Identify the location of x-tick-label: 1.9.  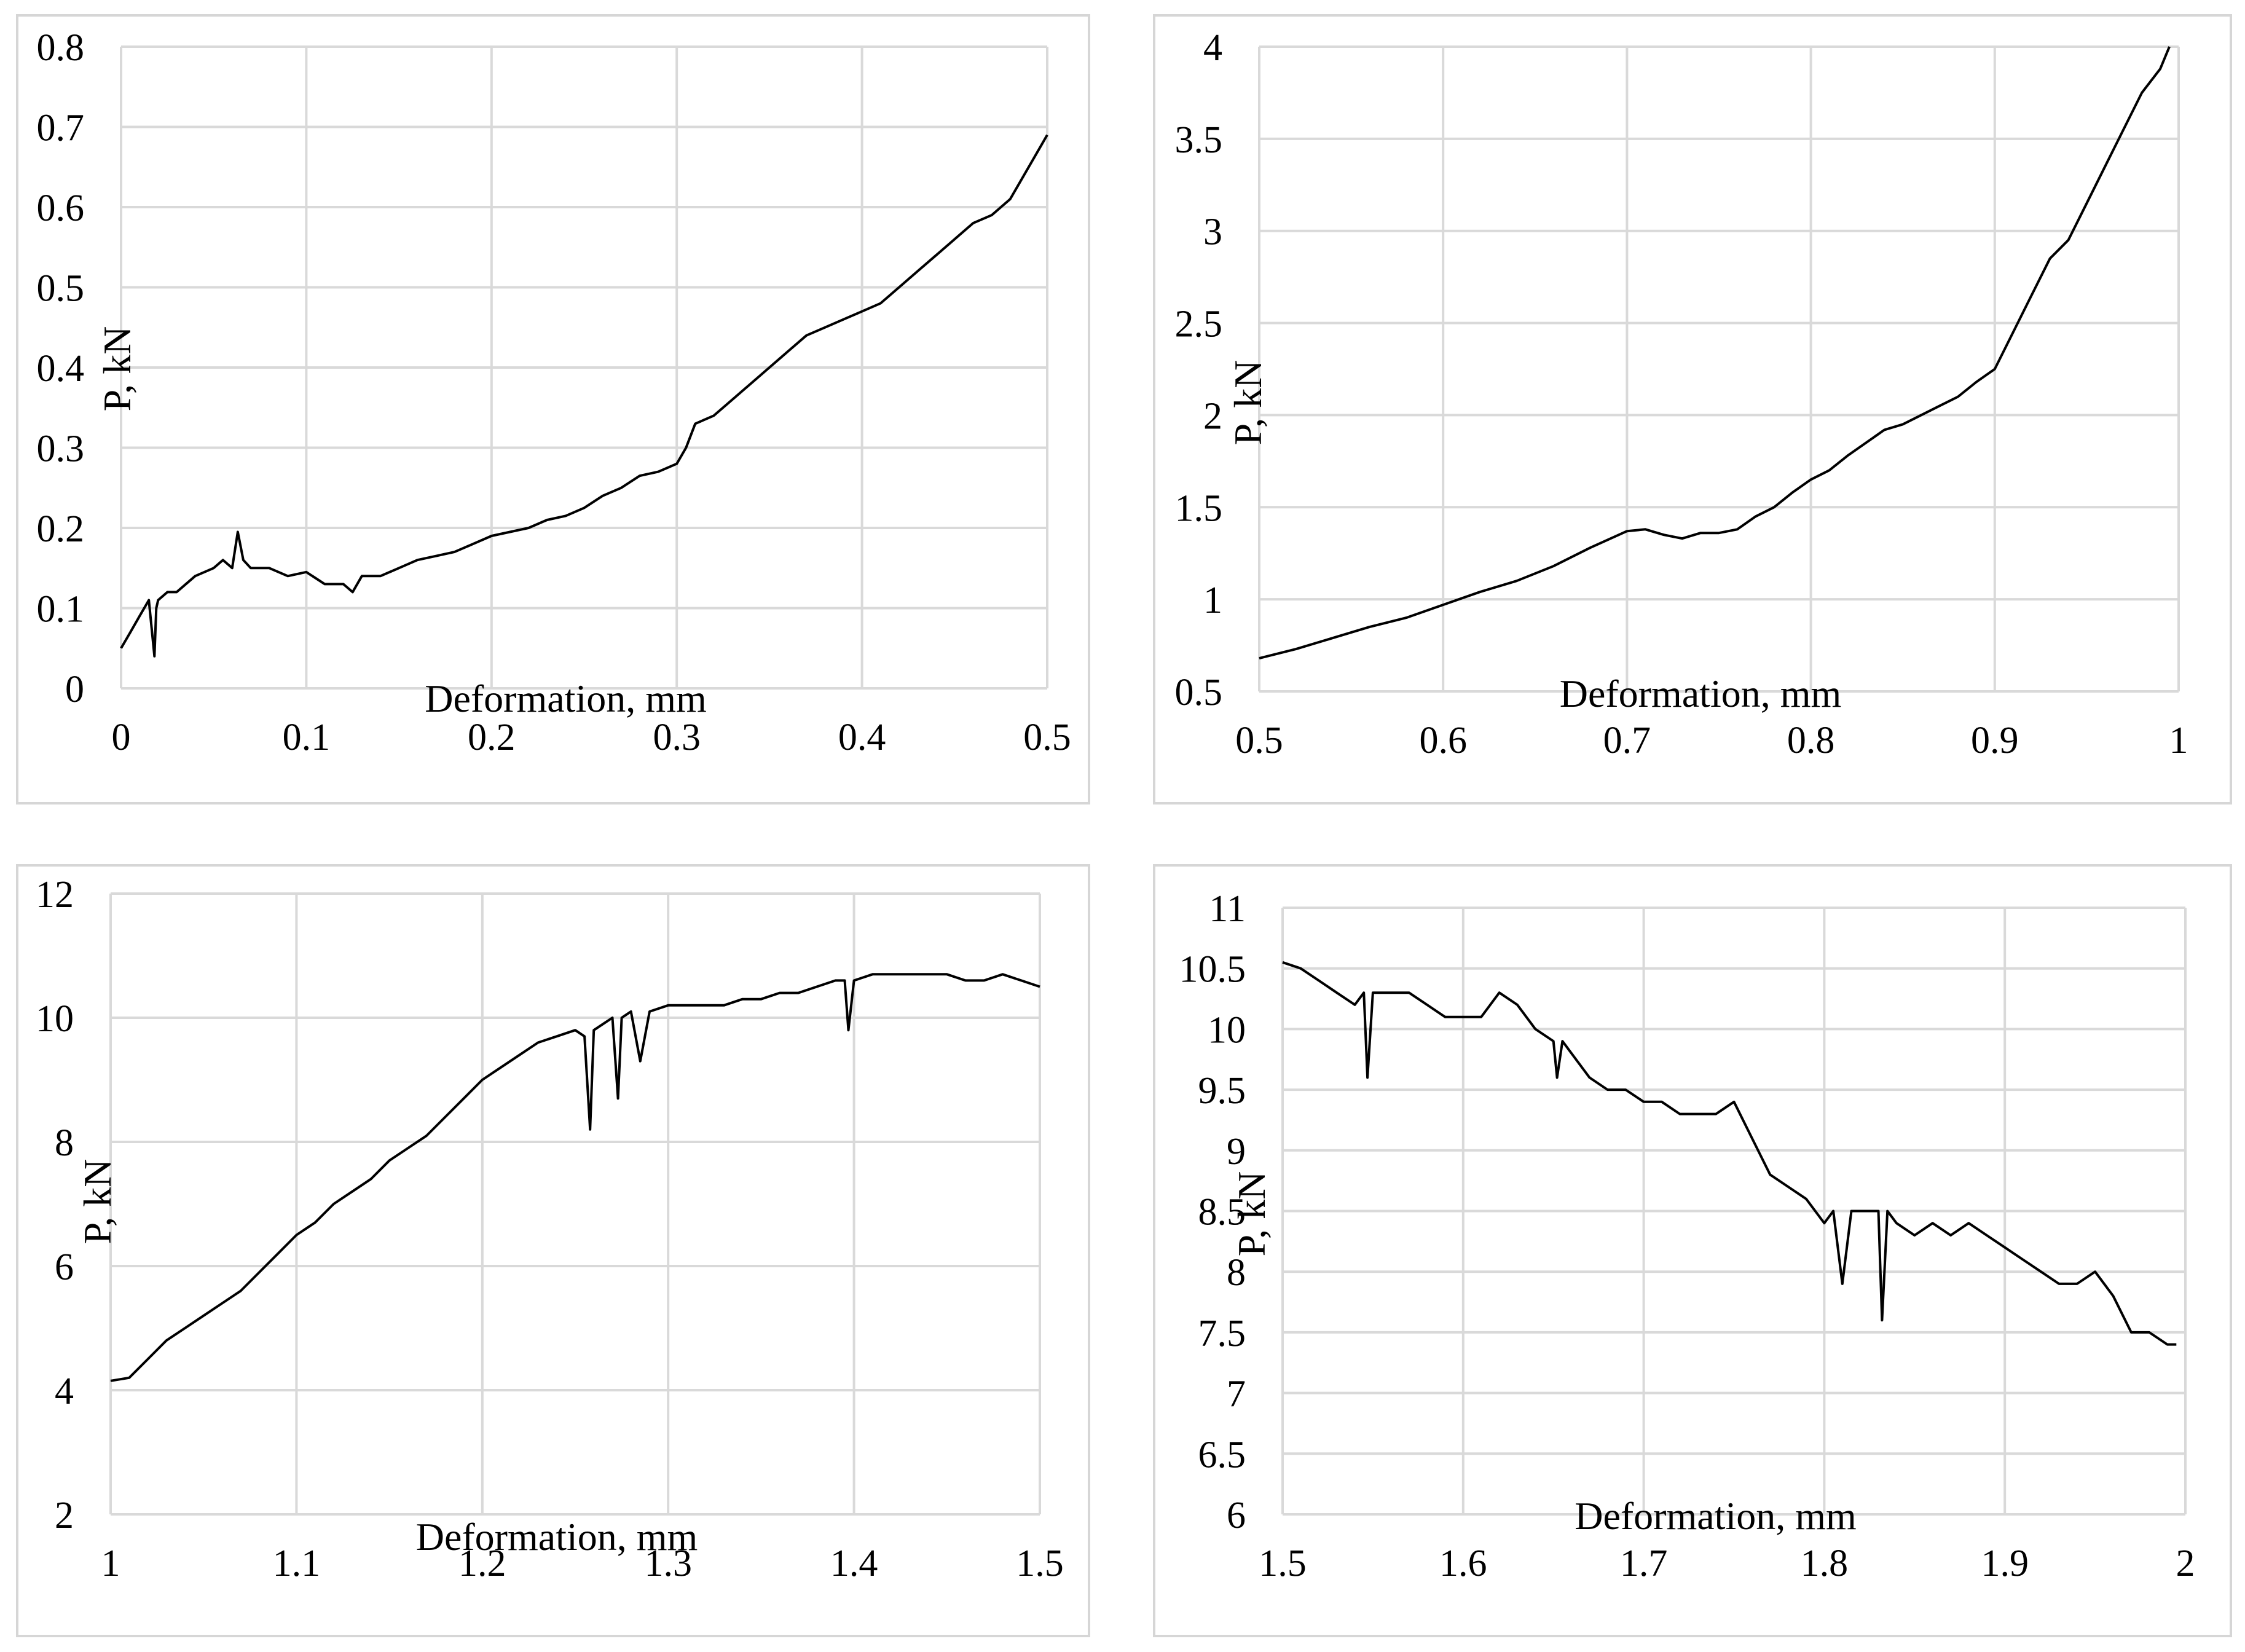
(2005, 1563).